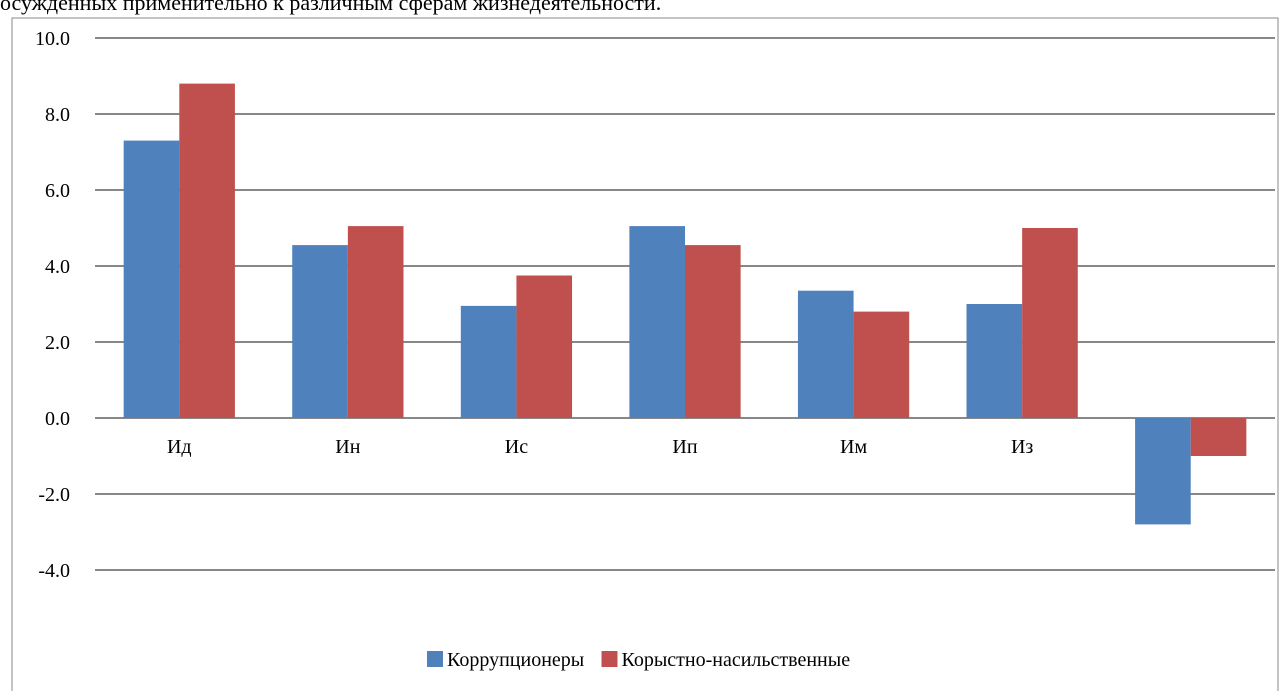 Image resolution: width=1283 pixels, height=691 pixels. Describe the element at coordinates (54, 571) in the screenshot. I see `y-tick-label: -4.0` at that location.